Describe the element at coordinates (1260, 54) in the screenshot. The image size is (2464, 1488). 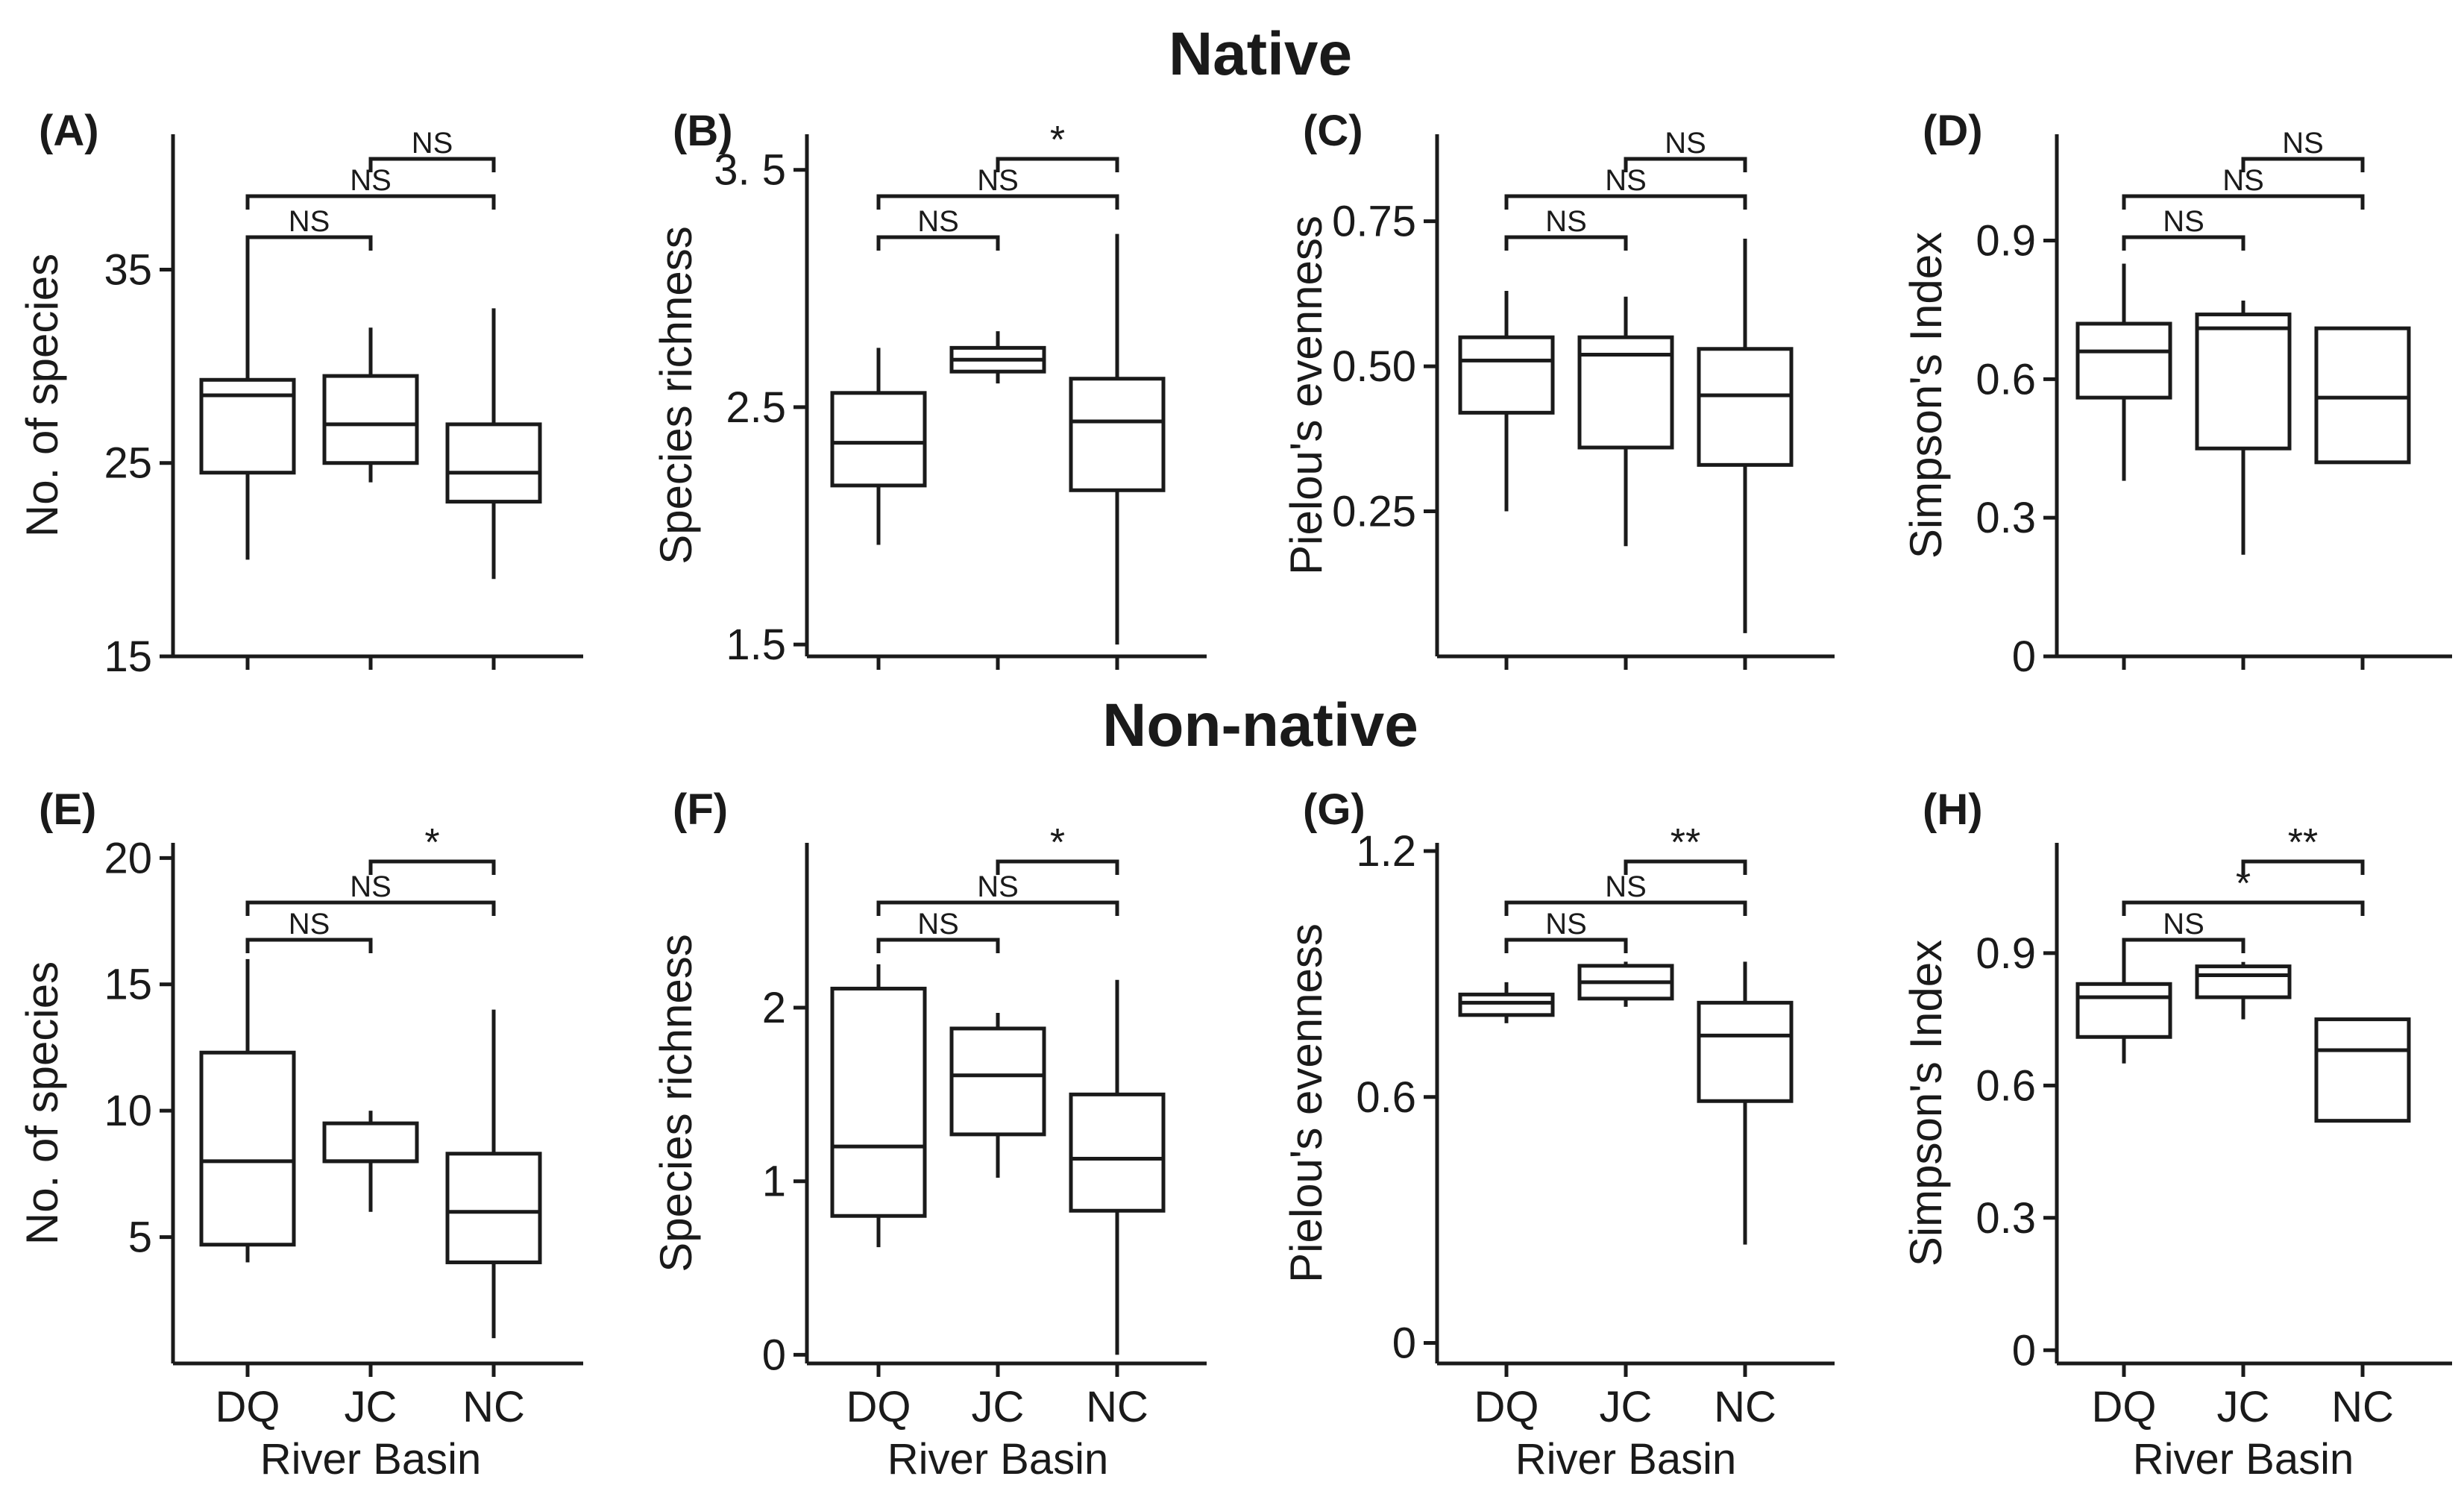
I see `row-title-native: Native` at that location.